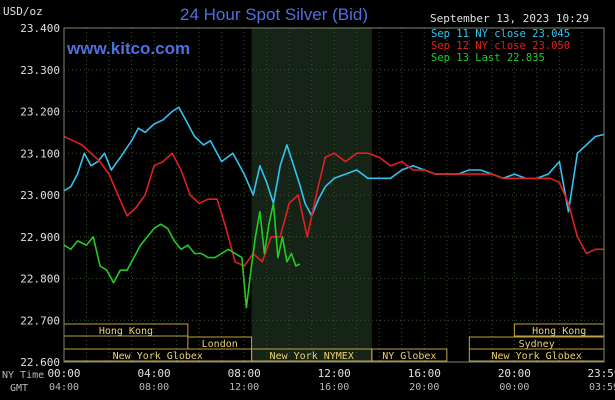  Describe the element at coordinates (537, 344) in the screenshot. I see `session-label-6: Sydney` at that location.